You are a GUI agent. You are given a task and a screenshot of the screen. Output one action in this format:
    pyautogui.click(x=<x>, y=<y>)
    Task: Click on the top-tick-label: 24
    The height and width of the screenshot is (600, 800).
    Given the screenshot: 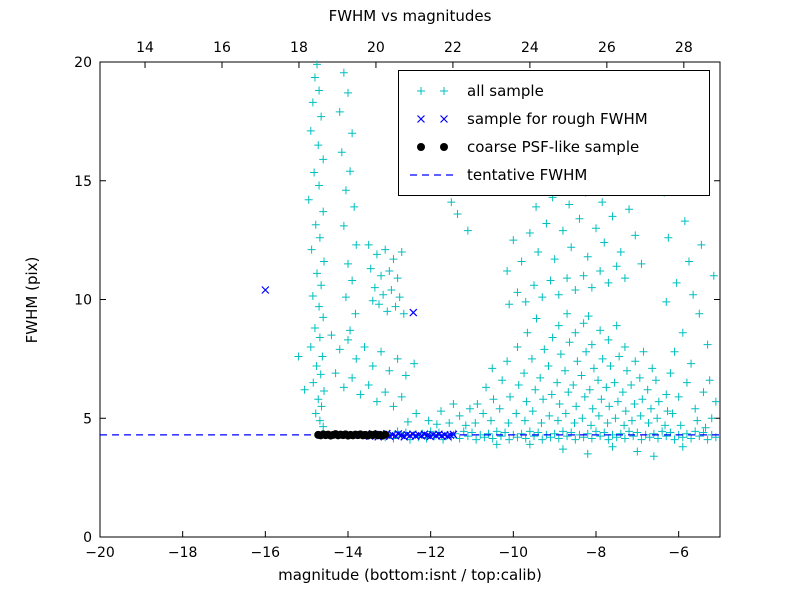 What is the action you would take?
    pyautogui.click(x=530, y=48)
    